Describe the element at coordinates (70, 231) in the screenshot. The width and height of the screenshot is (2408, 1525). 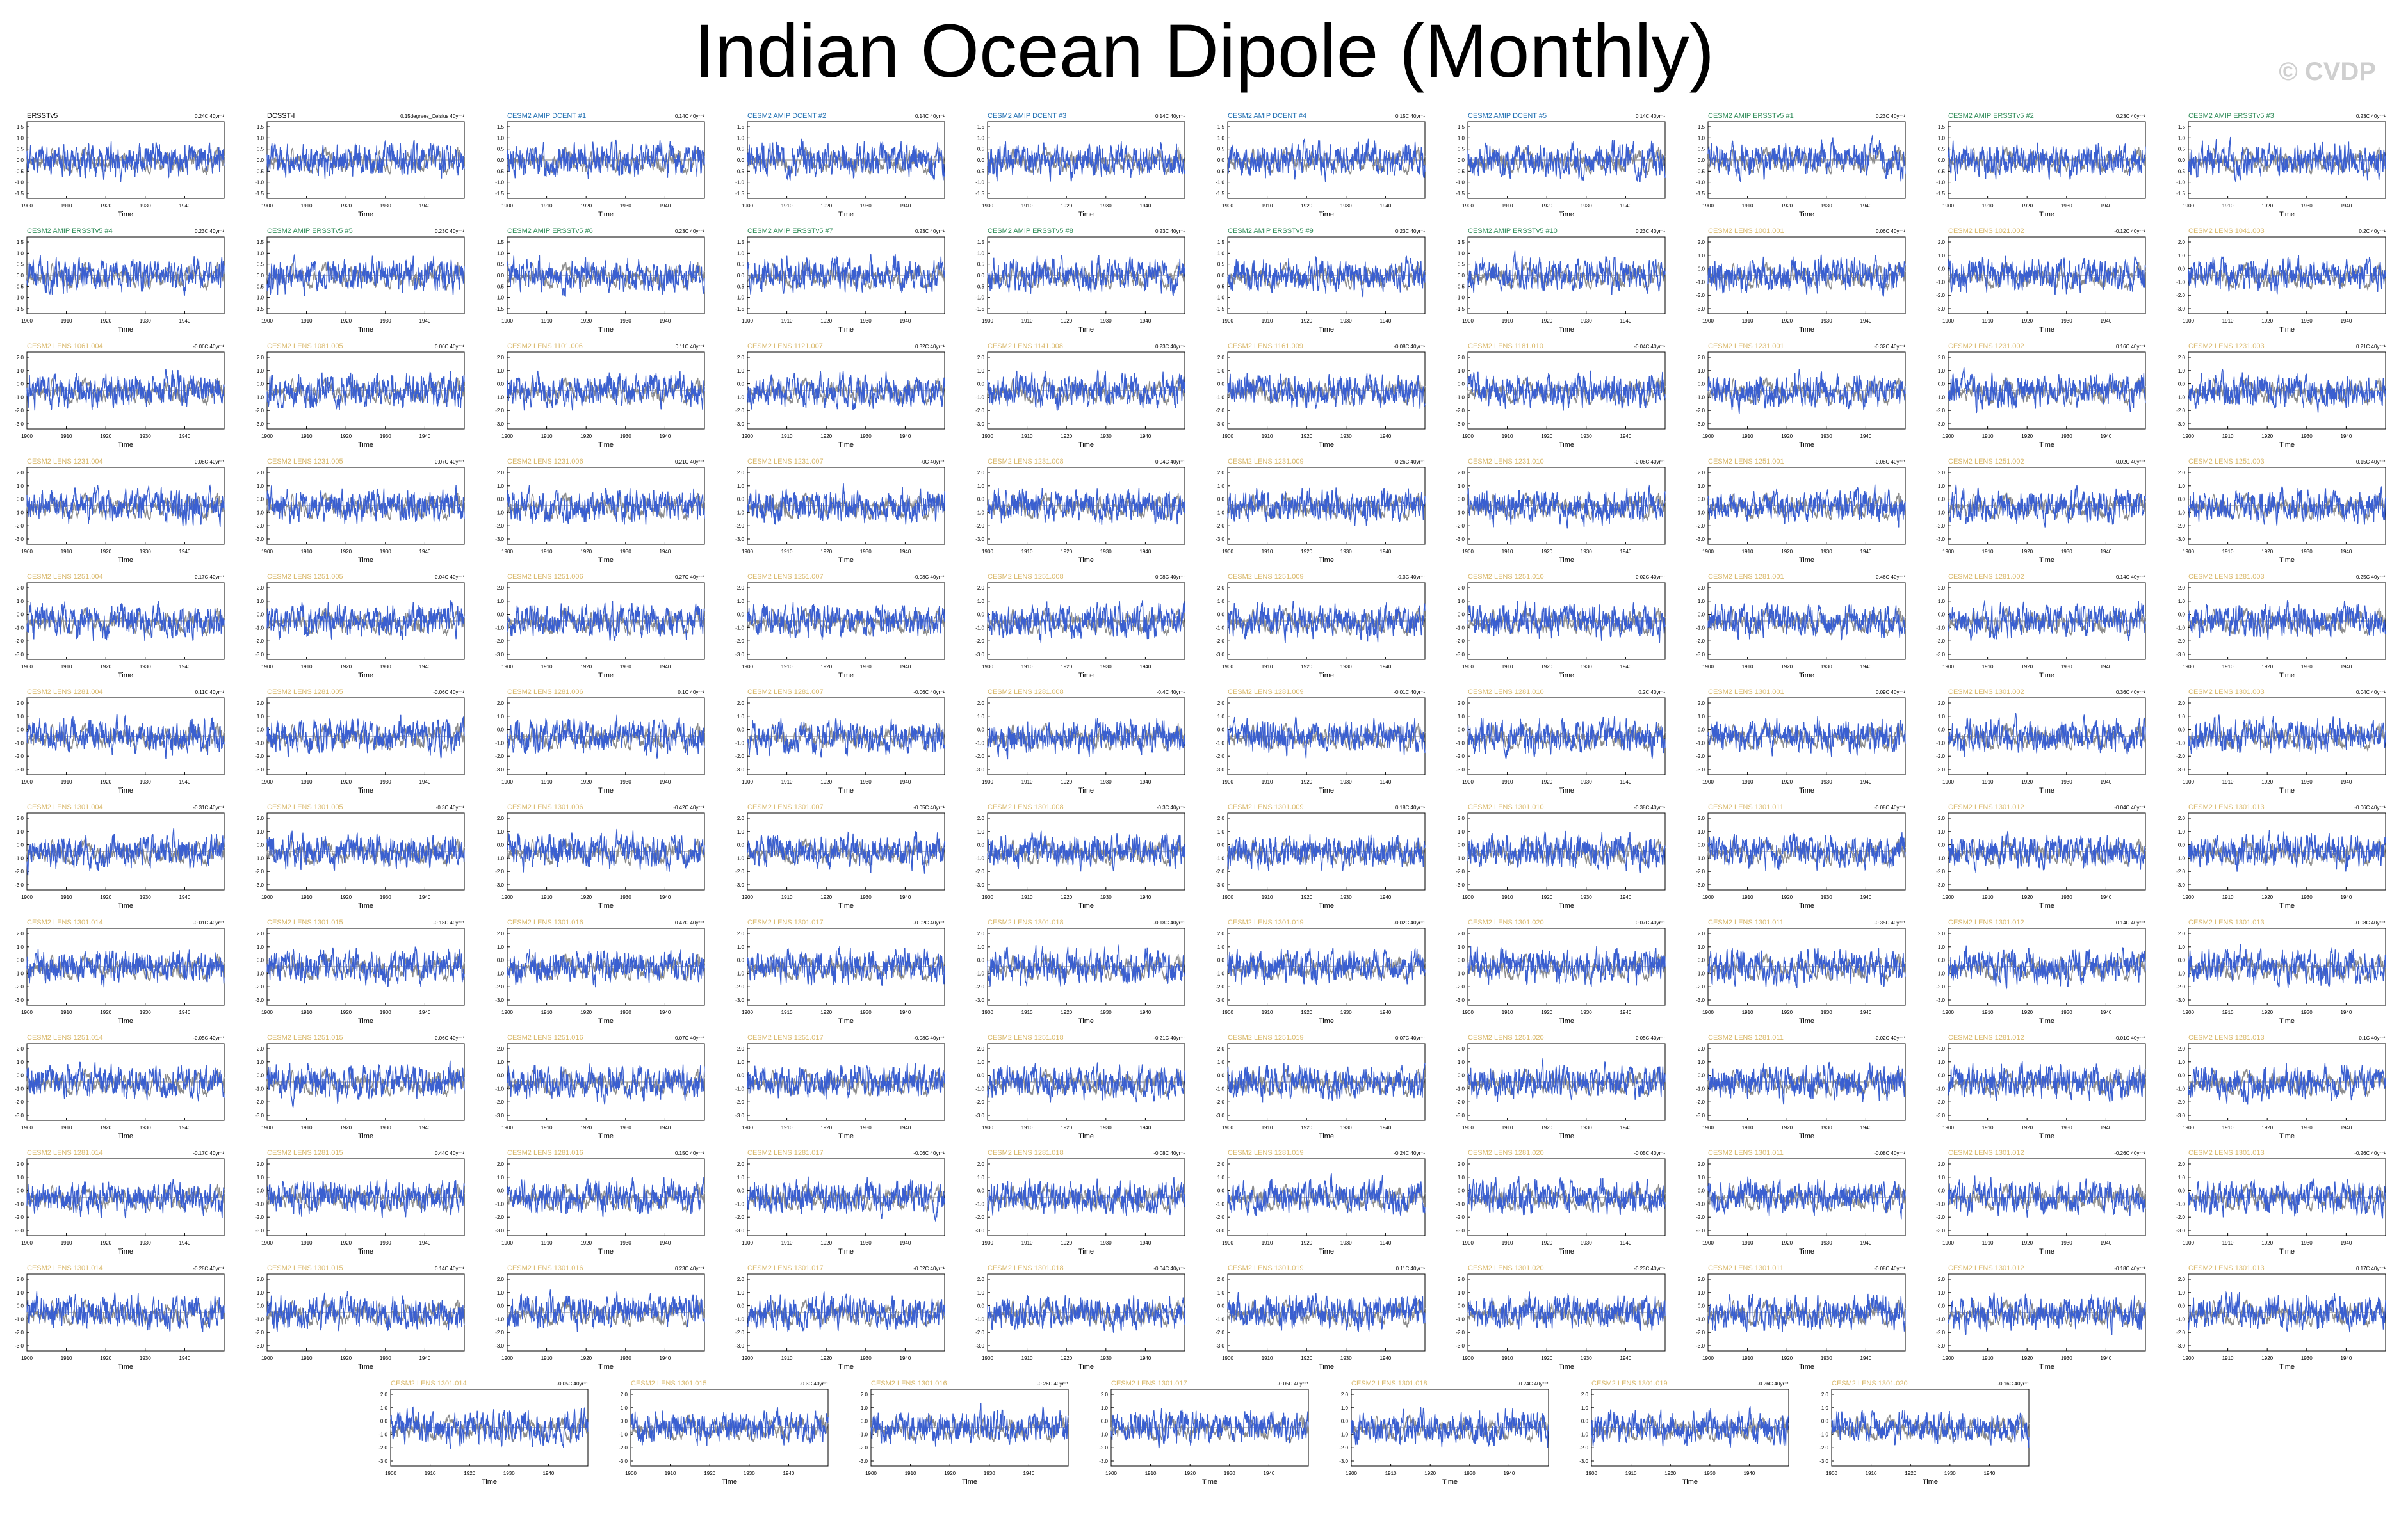
I see `panel-label: CESM2 AMIP ERSSTv5 #4` at that location.